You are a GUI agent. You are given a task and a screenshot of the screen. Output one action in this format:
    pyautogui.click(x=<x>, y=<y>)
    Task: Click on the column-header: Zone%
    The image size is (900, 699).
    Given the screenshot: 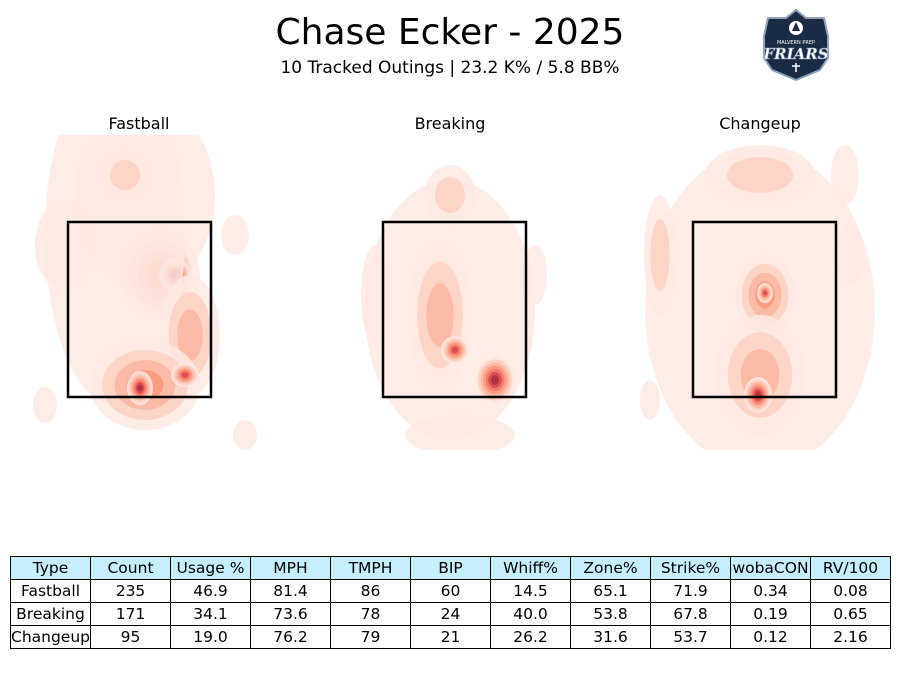 What is the action you would take?
    pyautogui.click(x=610, y=568)
    